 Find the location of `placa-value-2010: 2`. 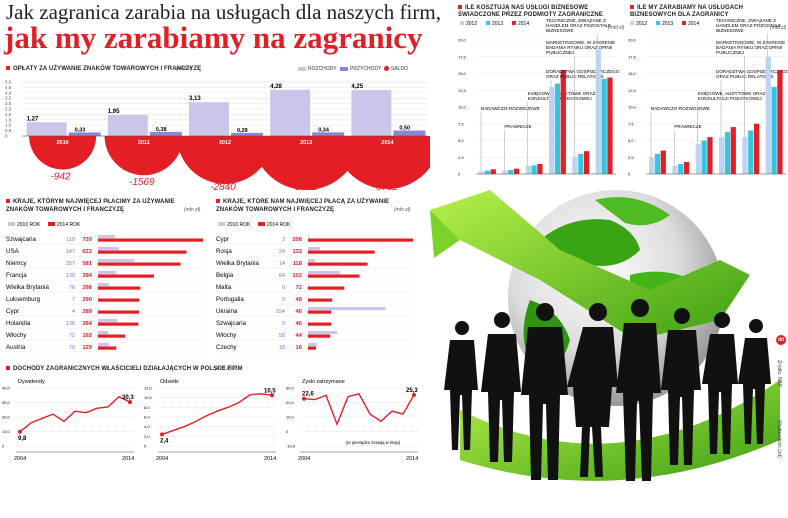

placa-value-2010: 2 is located at coordinates (283, 240).